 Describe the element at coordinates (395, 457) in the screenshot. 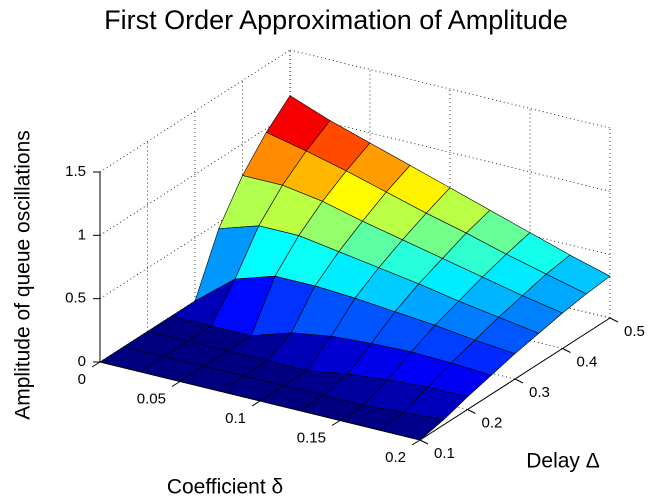

I see `x-tick-label: 0.2` at that location.